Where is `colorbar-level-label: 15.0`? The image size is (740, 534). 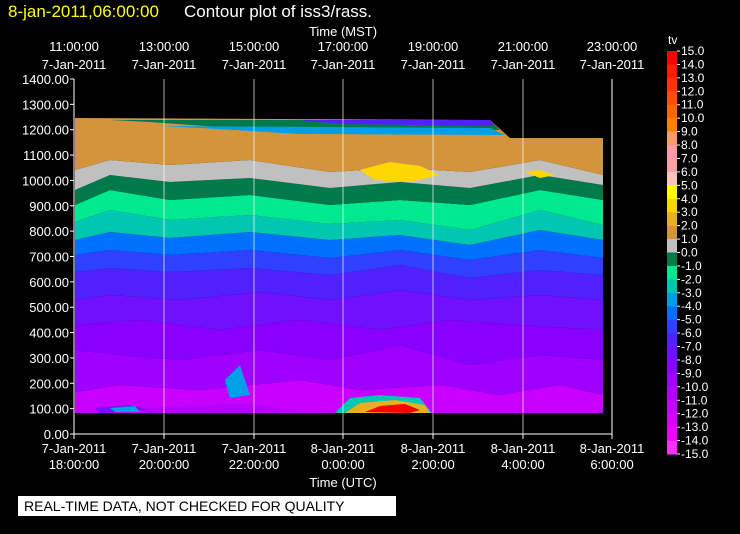
colorbar-level-label: 15.0 is located at coordinates (693, 51).